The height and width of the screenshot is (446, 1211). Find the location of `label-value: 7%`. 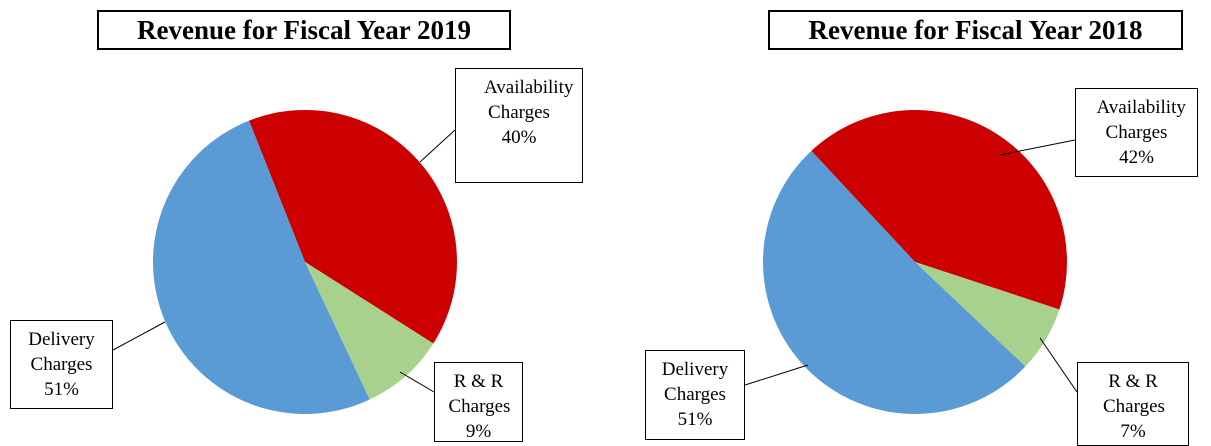

label-value: 7% is located at coordinates (1133, 431).